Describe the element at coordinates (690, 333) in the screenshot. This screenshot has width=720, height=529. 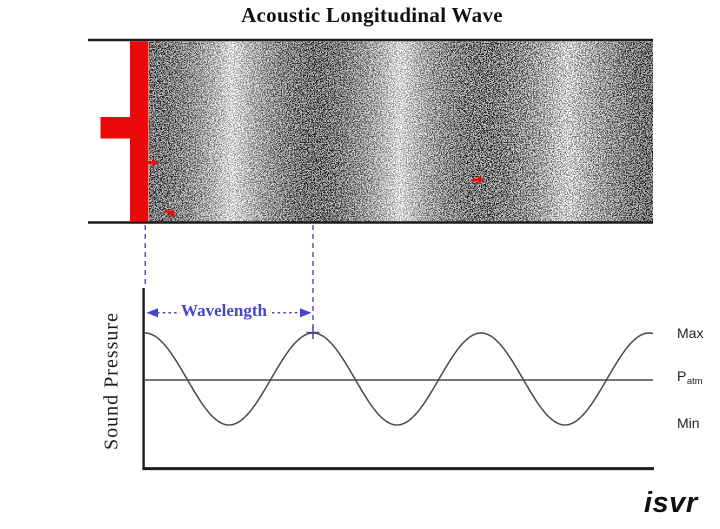
I see `max-pressure-label: Max` at that location.